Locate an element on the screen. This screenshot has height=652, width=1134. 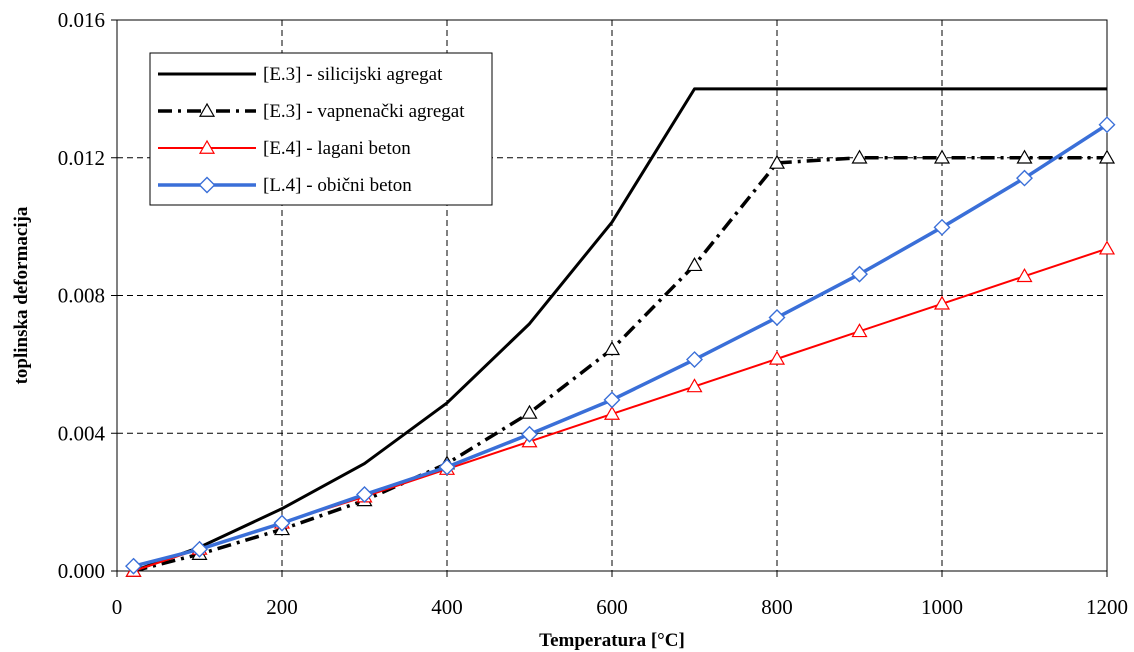
legend-label: [L.4] - obični beton is located at coordinates (337, 185).